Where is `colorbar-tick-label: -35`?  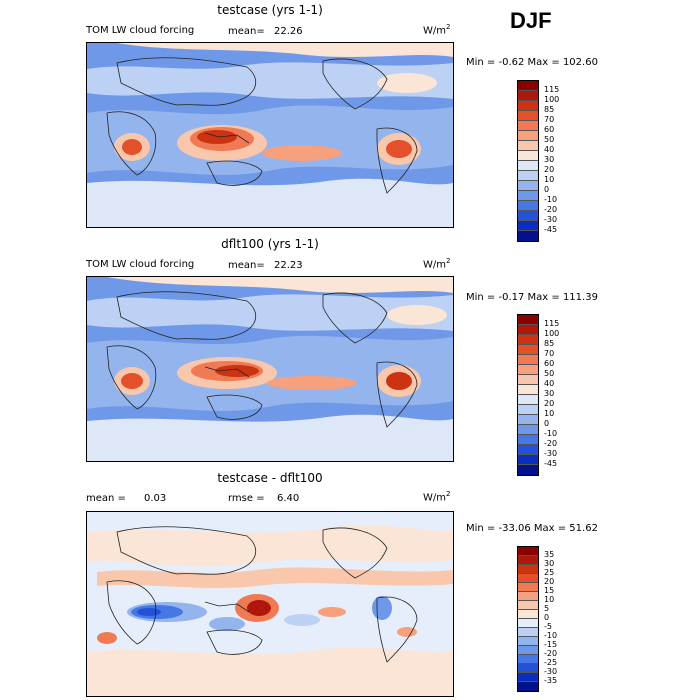 colorbar-tick-label: -35 is located at coordinates (551, 680).